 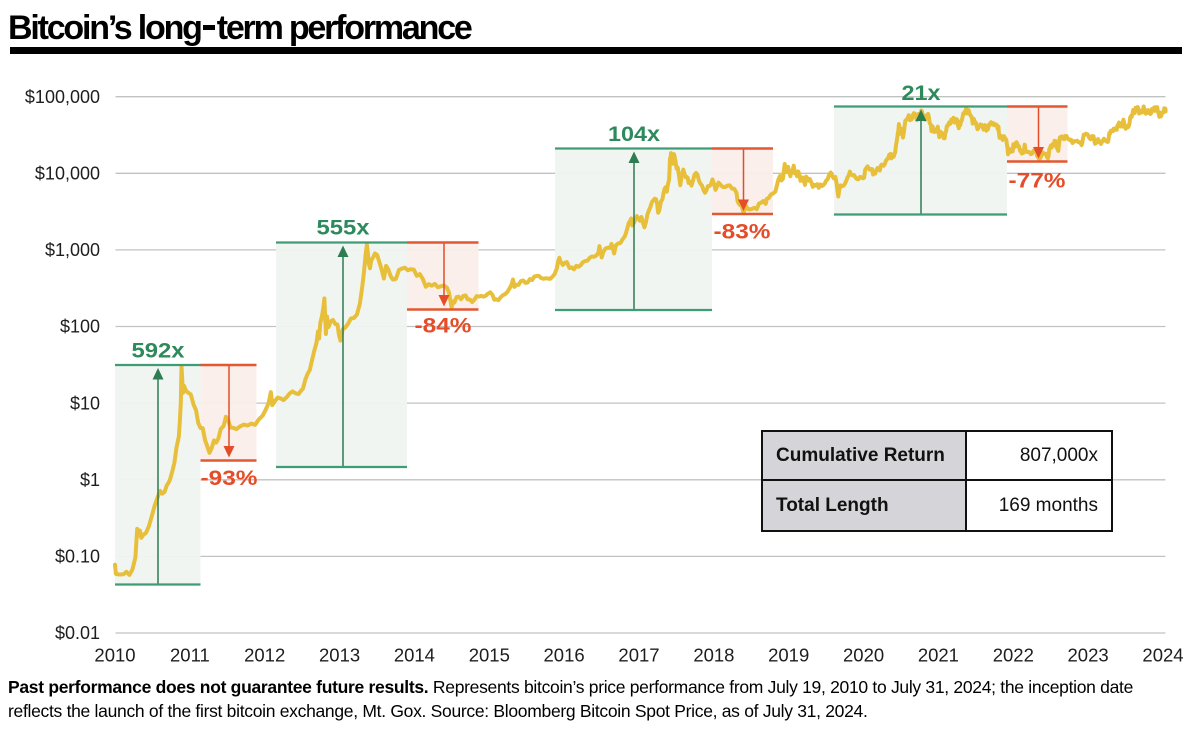 I want to click on svg-text: 2023, so click(x=1088, y=655).